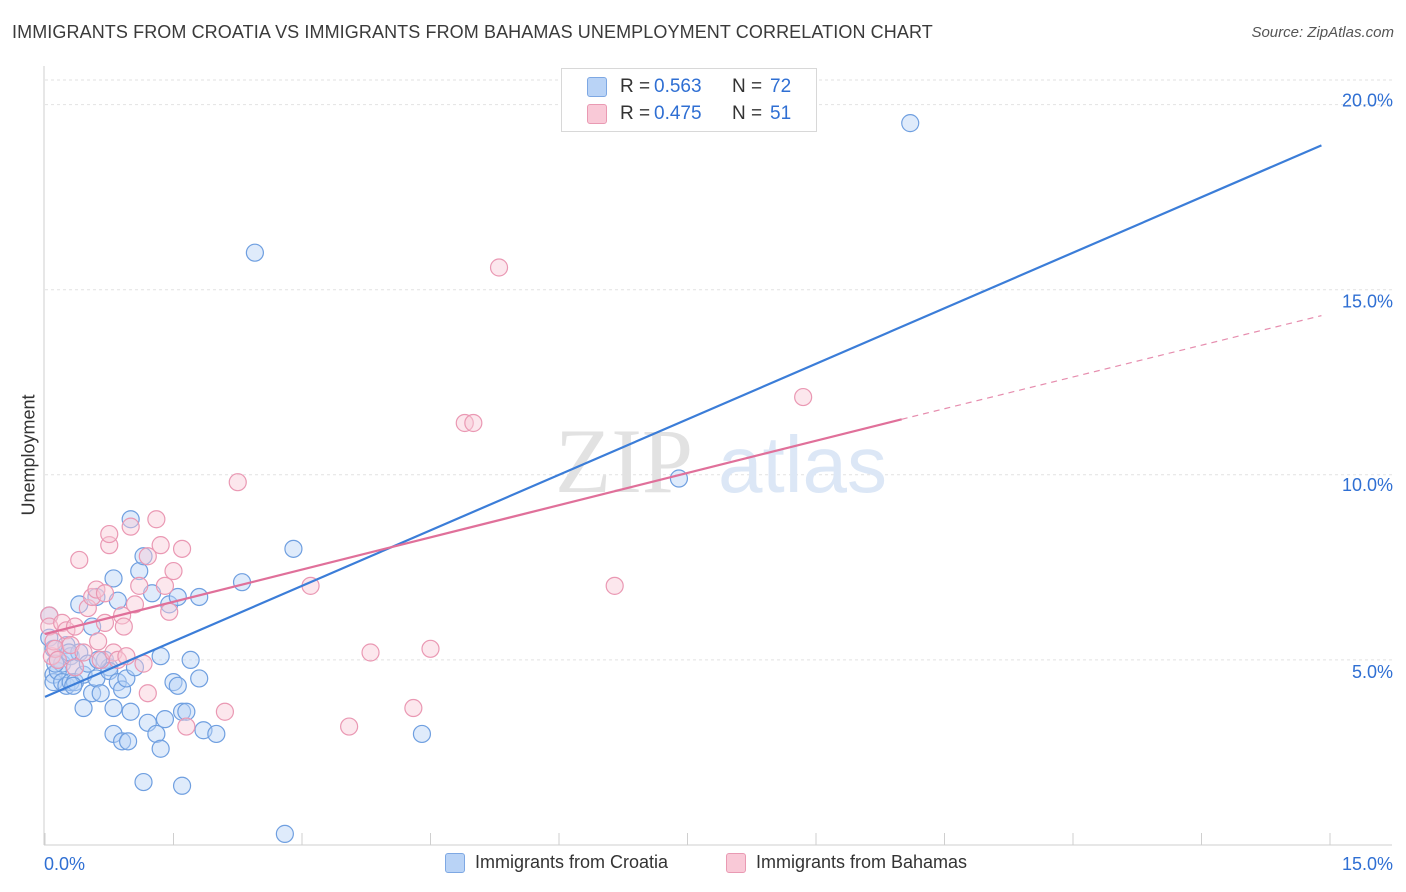  I want to click on croatia-n-label: N =, so click(747, 86).